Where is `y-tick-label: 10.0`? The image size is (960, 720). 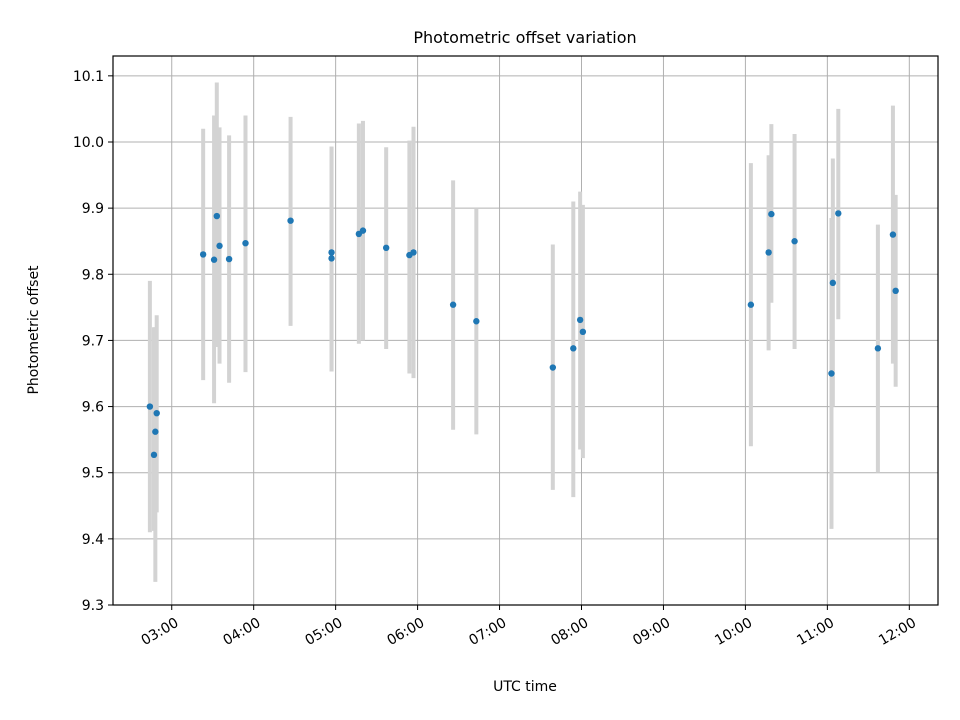 y-tick-label: 10.0 is located at coordinates (88, 143).